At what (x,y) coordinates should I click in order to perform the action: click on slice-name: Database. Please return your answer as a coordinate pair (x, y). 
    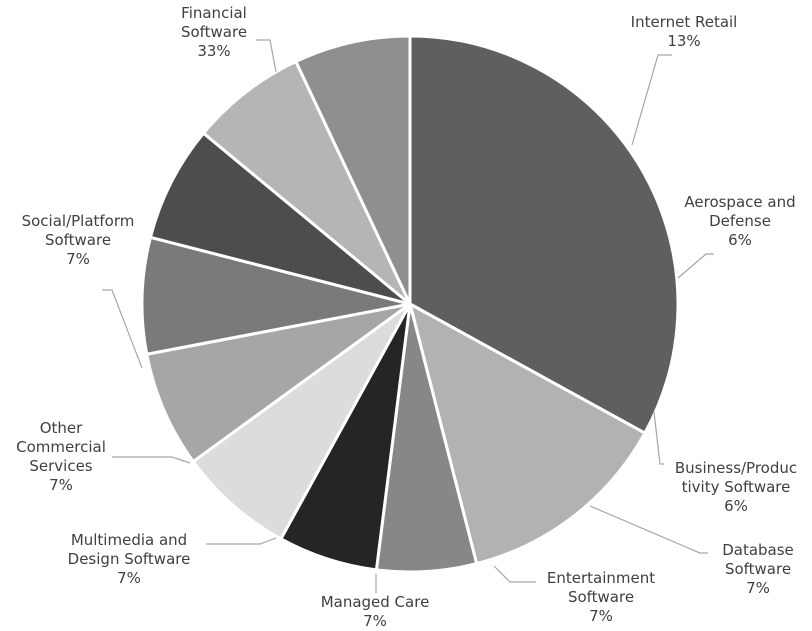
    Looking at the image, I should click on (758, 550).